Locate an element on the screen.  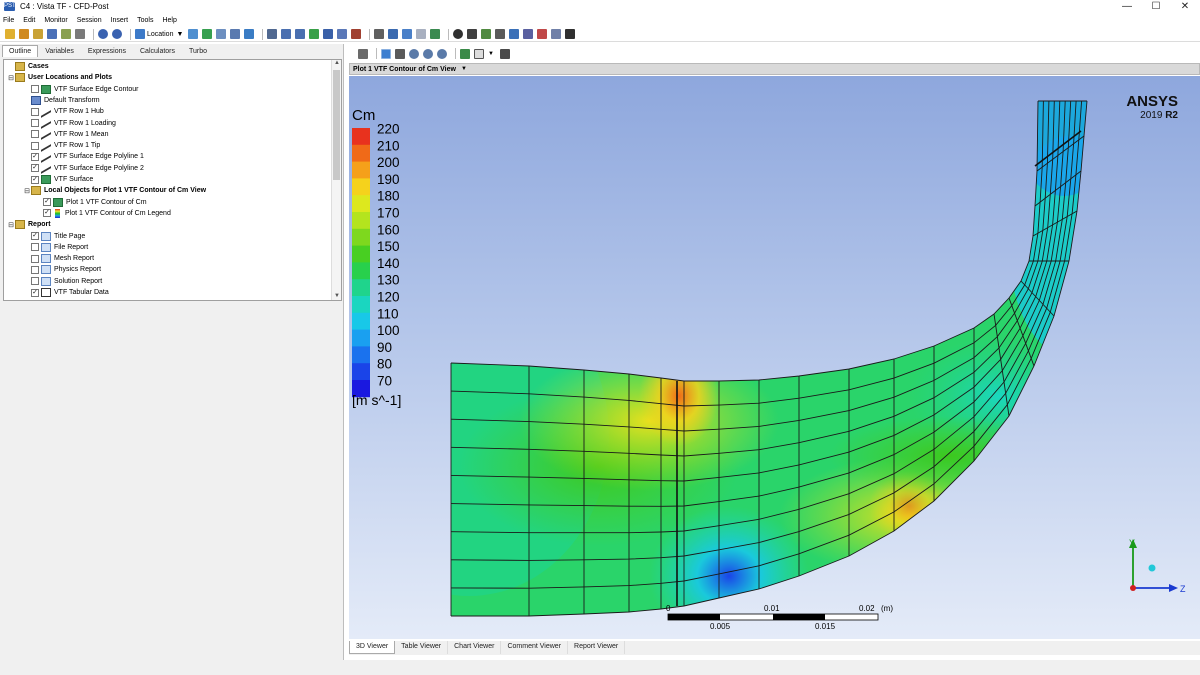
rotate-icon is located at coordinates (386, 53).